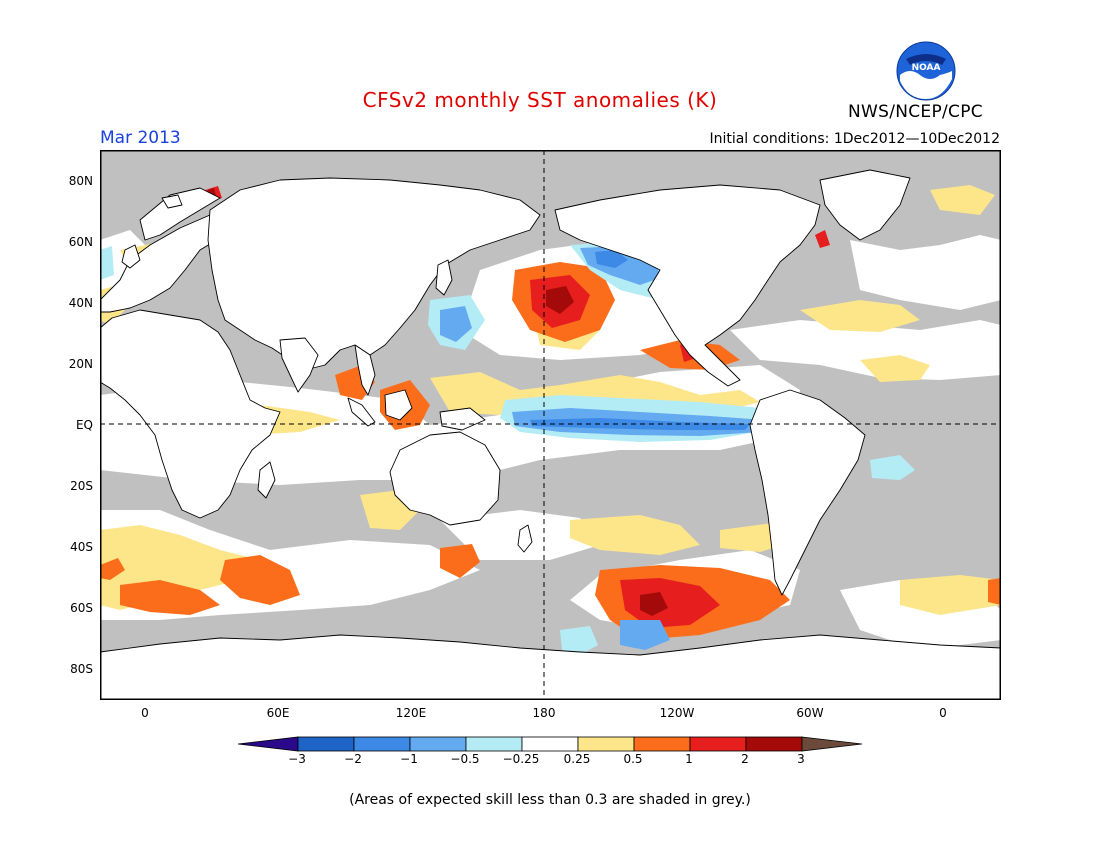 The image size is (1100, 850). What do you see at coordinates (550, 667) in the screenshot?
I see `landmass-antarctica` at bounding box center [550, 667].